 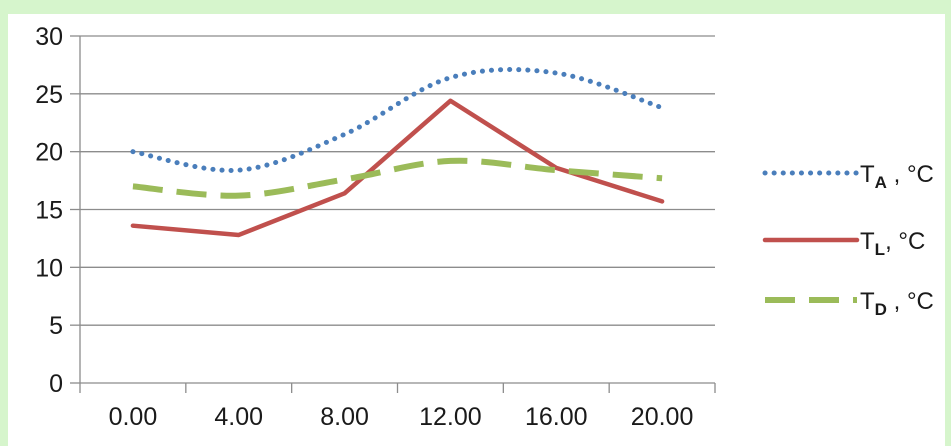 I want to click on y-tick-label: 30, so click(x=49, y=37).